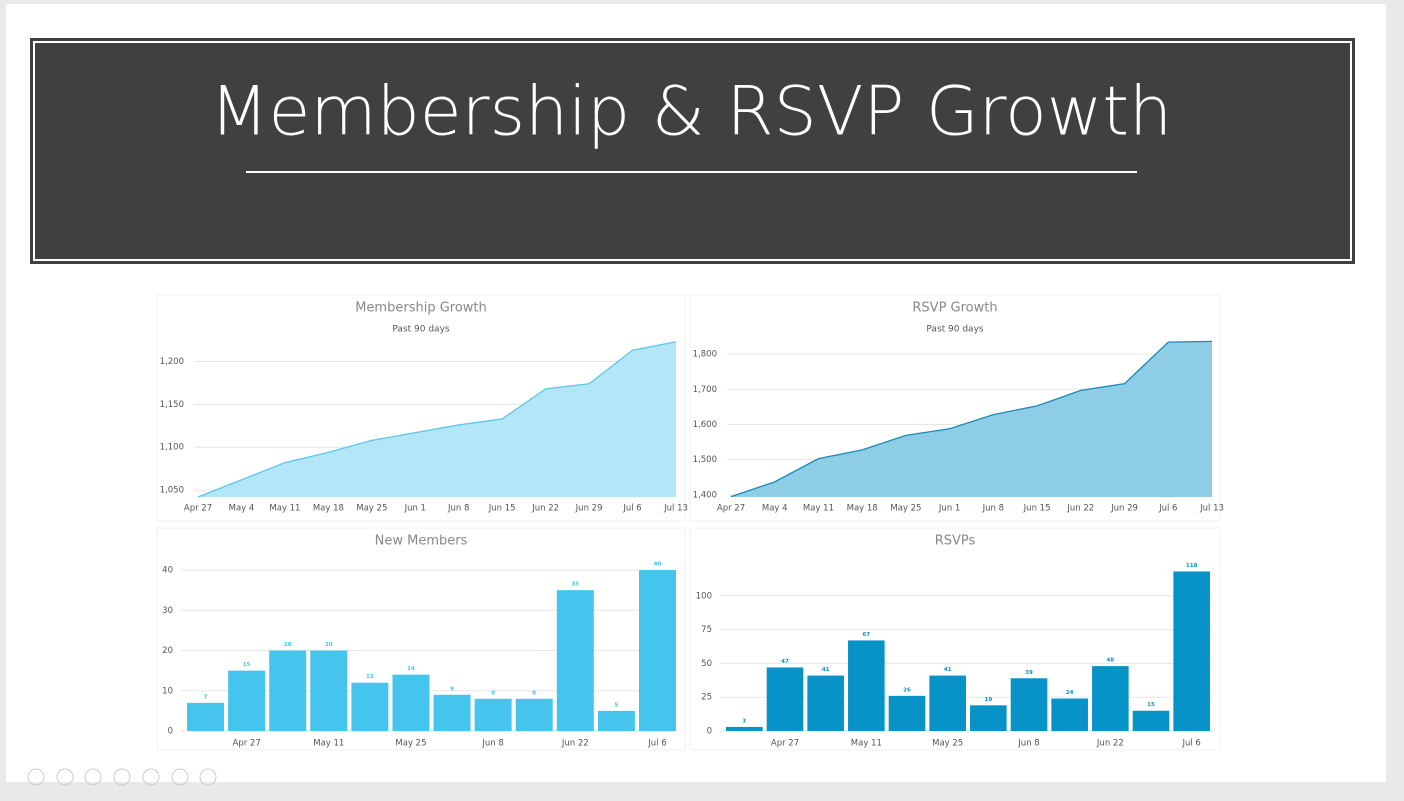  Describe the element at coordinates (420, 330) in the screenshot. I see `chart-subtitle: Past 90 days` at that location.